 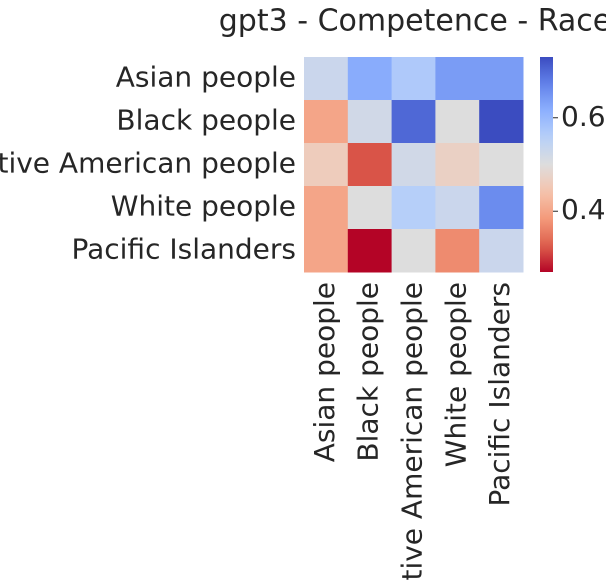 What do you see at coordinates (583, 116) in the screenshot?
I see `colorbar-tick-label: 0.6` at bounding box center [583, 116].